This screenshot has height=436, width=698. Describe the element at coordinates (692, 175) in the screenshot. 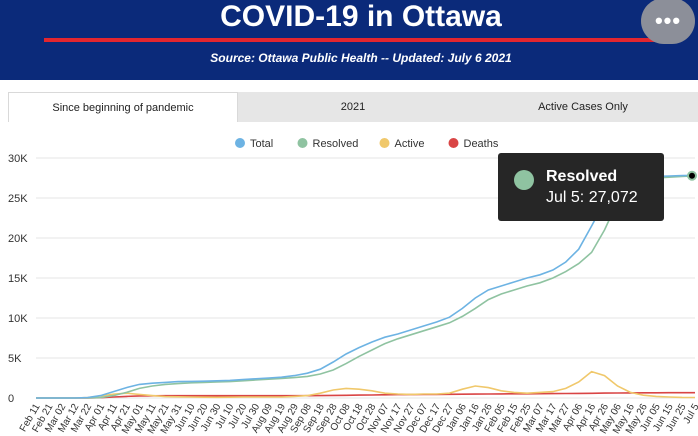

I see `highlighted-point` at that location.